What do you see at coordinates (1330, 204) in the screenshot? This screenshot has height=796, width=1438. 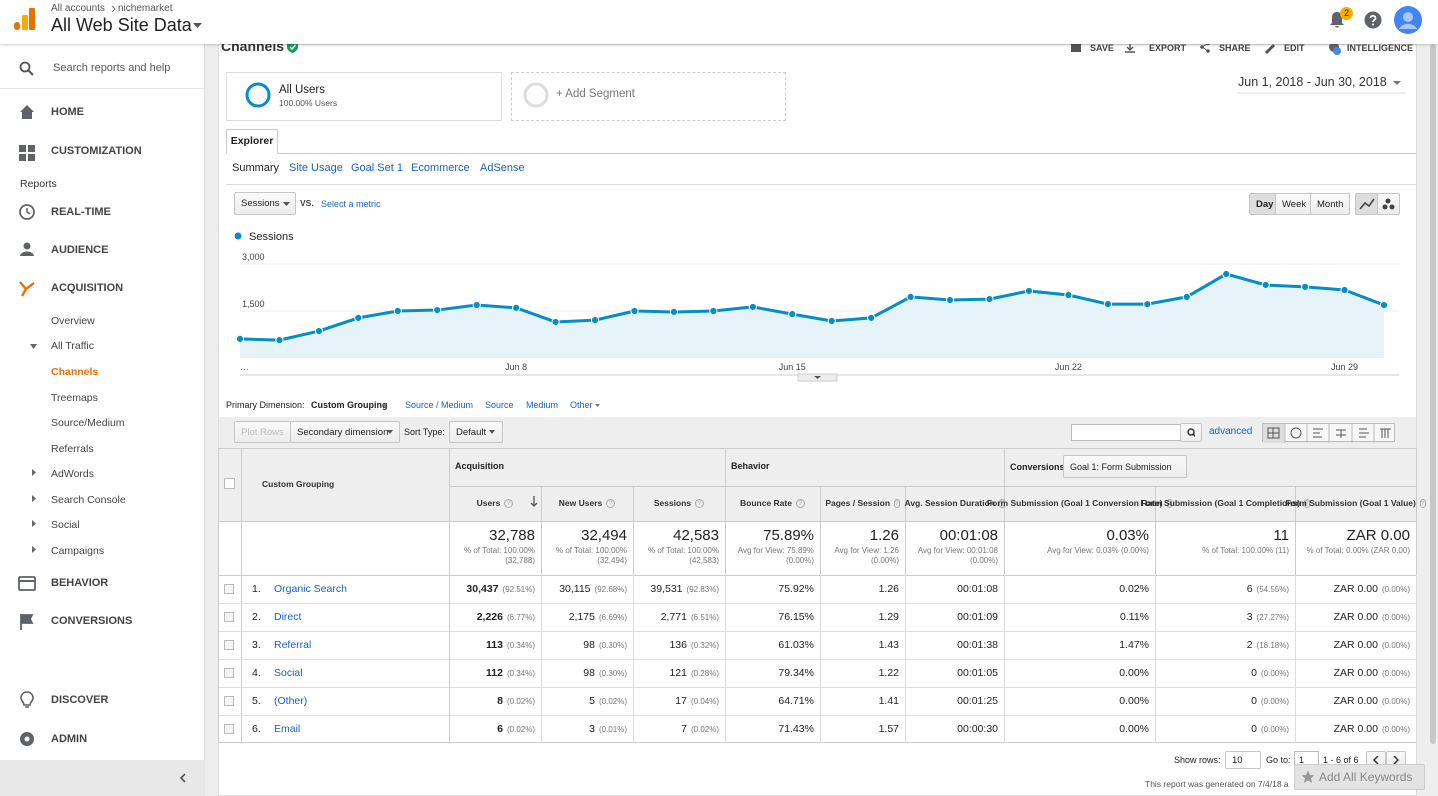 I see `period-month: Month` at bounding box center [1330, 204].